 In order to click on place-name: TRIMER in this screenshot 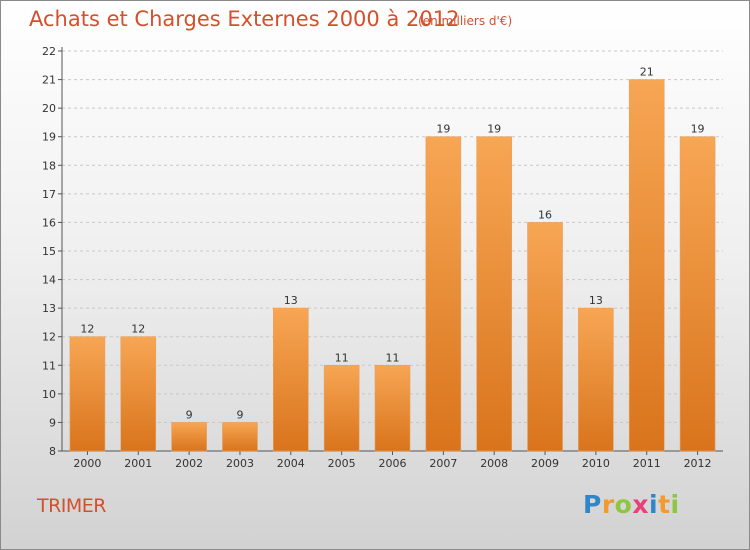, I will do `click(72, 506)`.